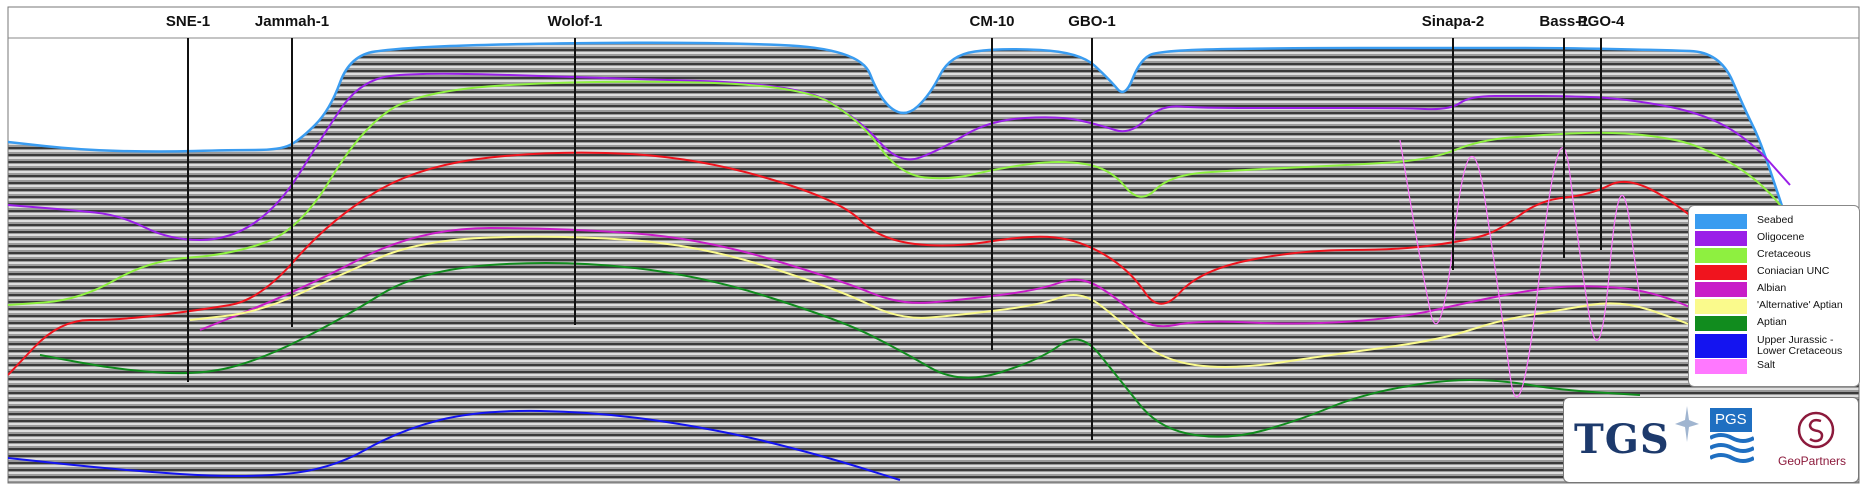 This screenshot has height=491, width=1867. I want to click on pgs-logo-text: PGS, so click(1731, 419).